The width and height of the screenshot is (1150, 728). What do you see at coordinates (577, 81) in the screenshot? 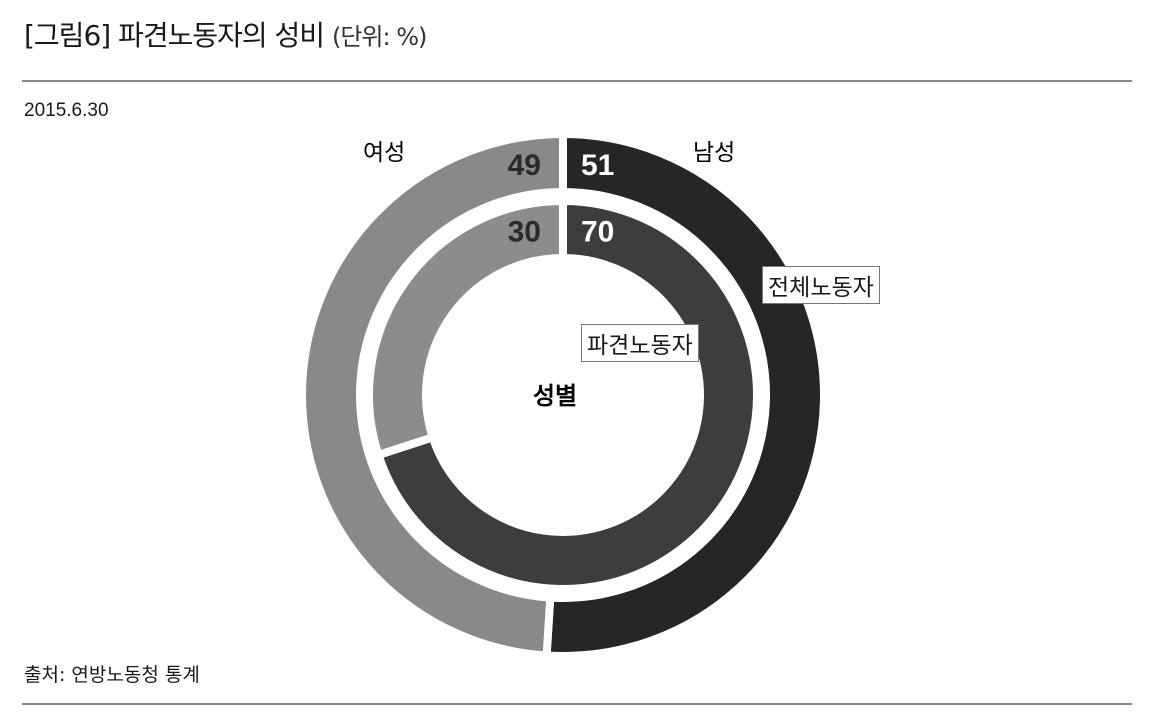
I see `top-divider` at bounding box center [577, 81].